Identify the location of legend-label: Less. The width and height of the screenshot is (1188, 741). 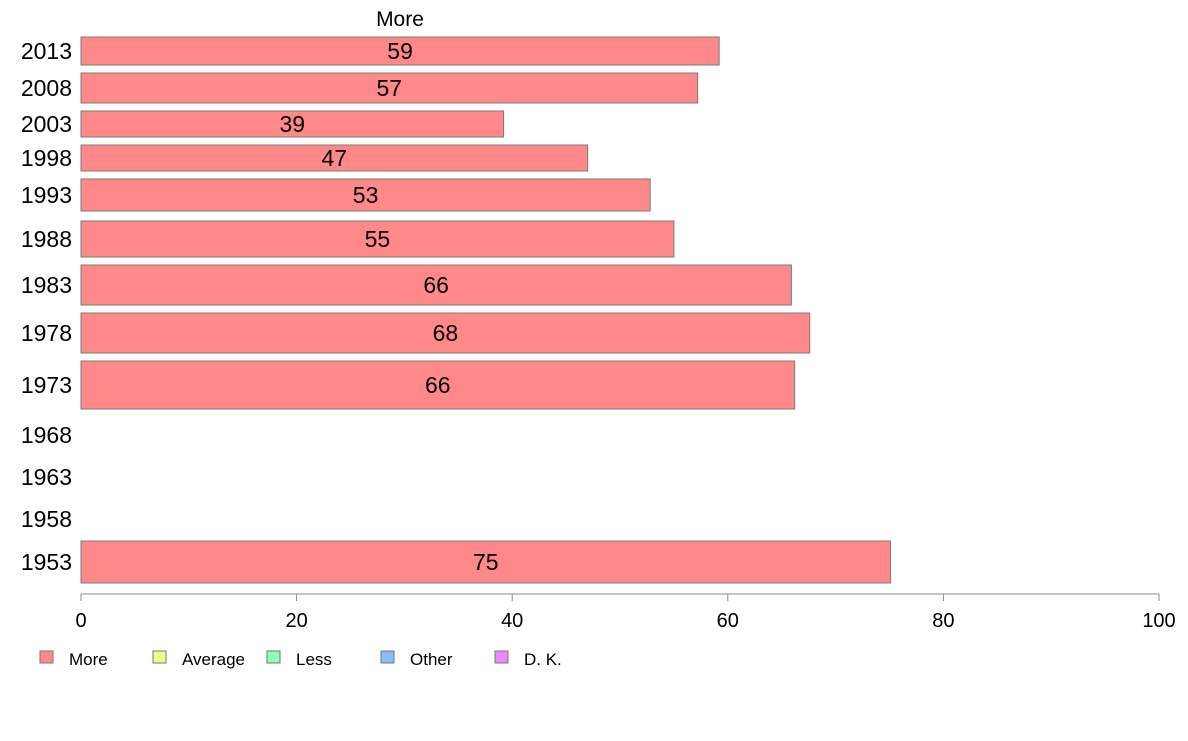
(314, 659).